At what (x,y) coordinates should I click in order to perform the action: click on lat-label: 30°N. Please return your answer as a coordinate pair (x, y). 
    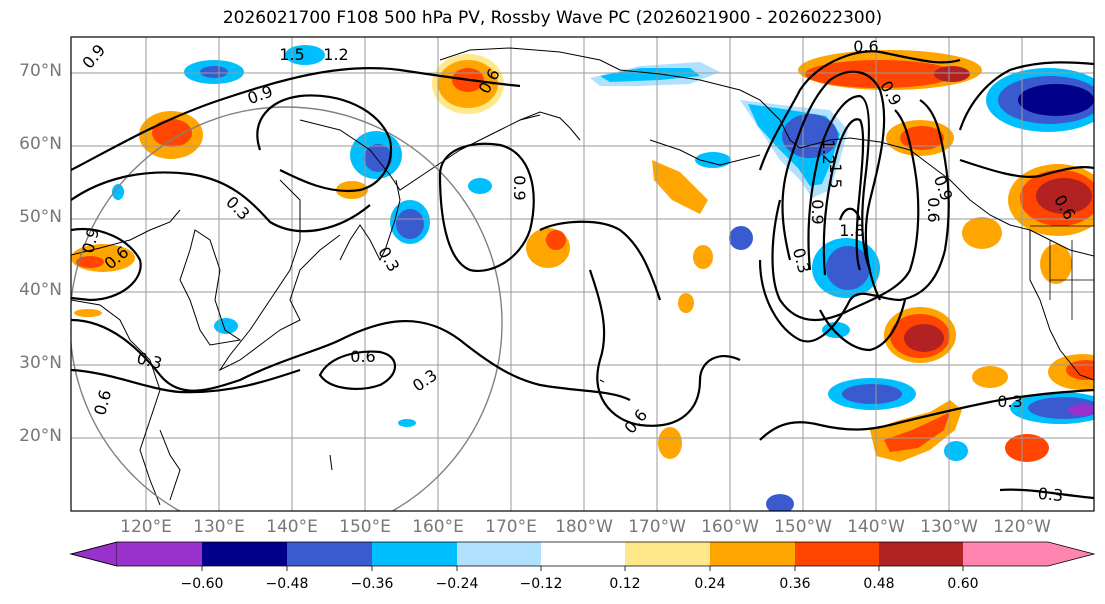
    Looking at the image, I should click on (40, 363).